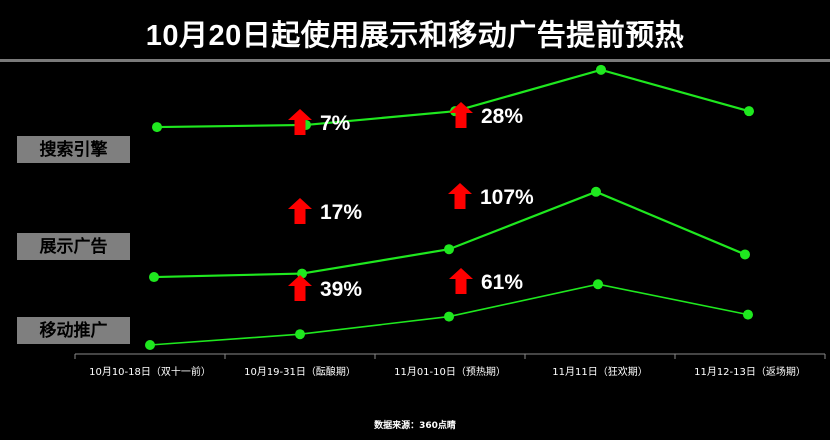 The width and height of the screenshot is (830, 440). What do you see at coordinates (341, 212) in the screenshot?
I see `increase-label-display: 17%` at bounding box center [341, 212].